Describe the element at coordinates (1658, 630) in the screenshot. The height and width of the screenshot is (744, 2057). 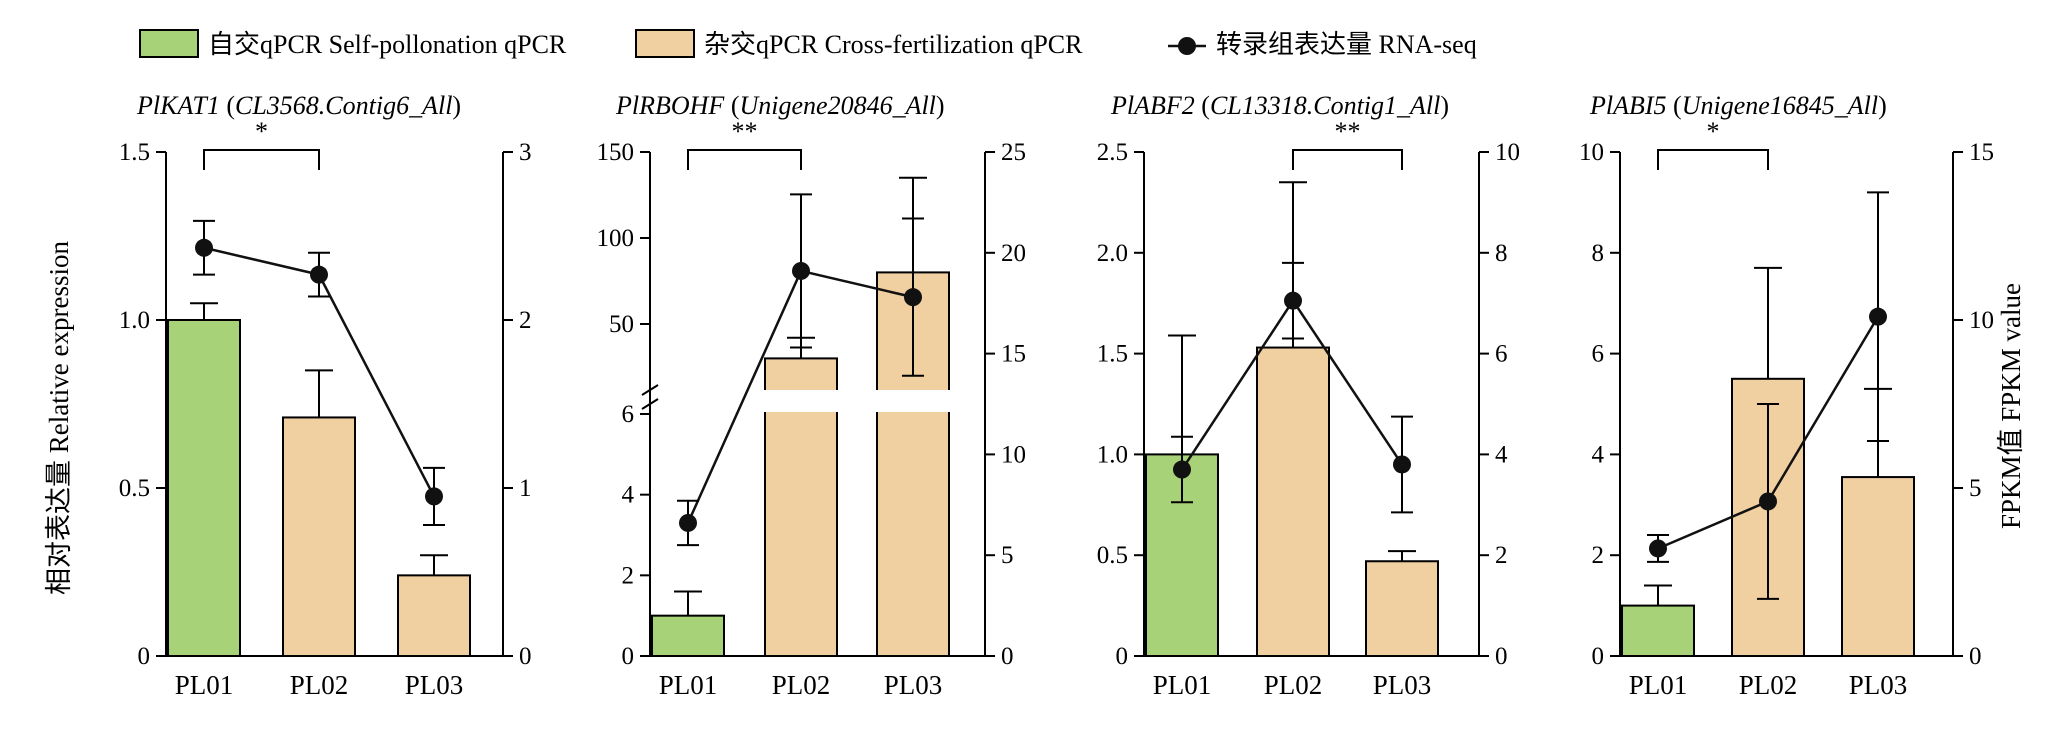
I see `panel-4-bar-pl01` at that location.